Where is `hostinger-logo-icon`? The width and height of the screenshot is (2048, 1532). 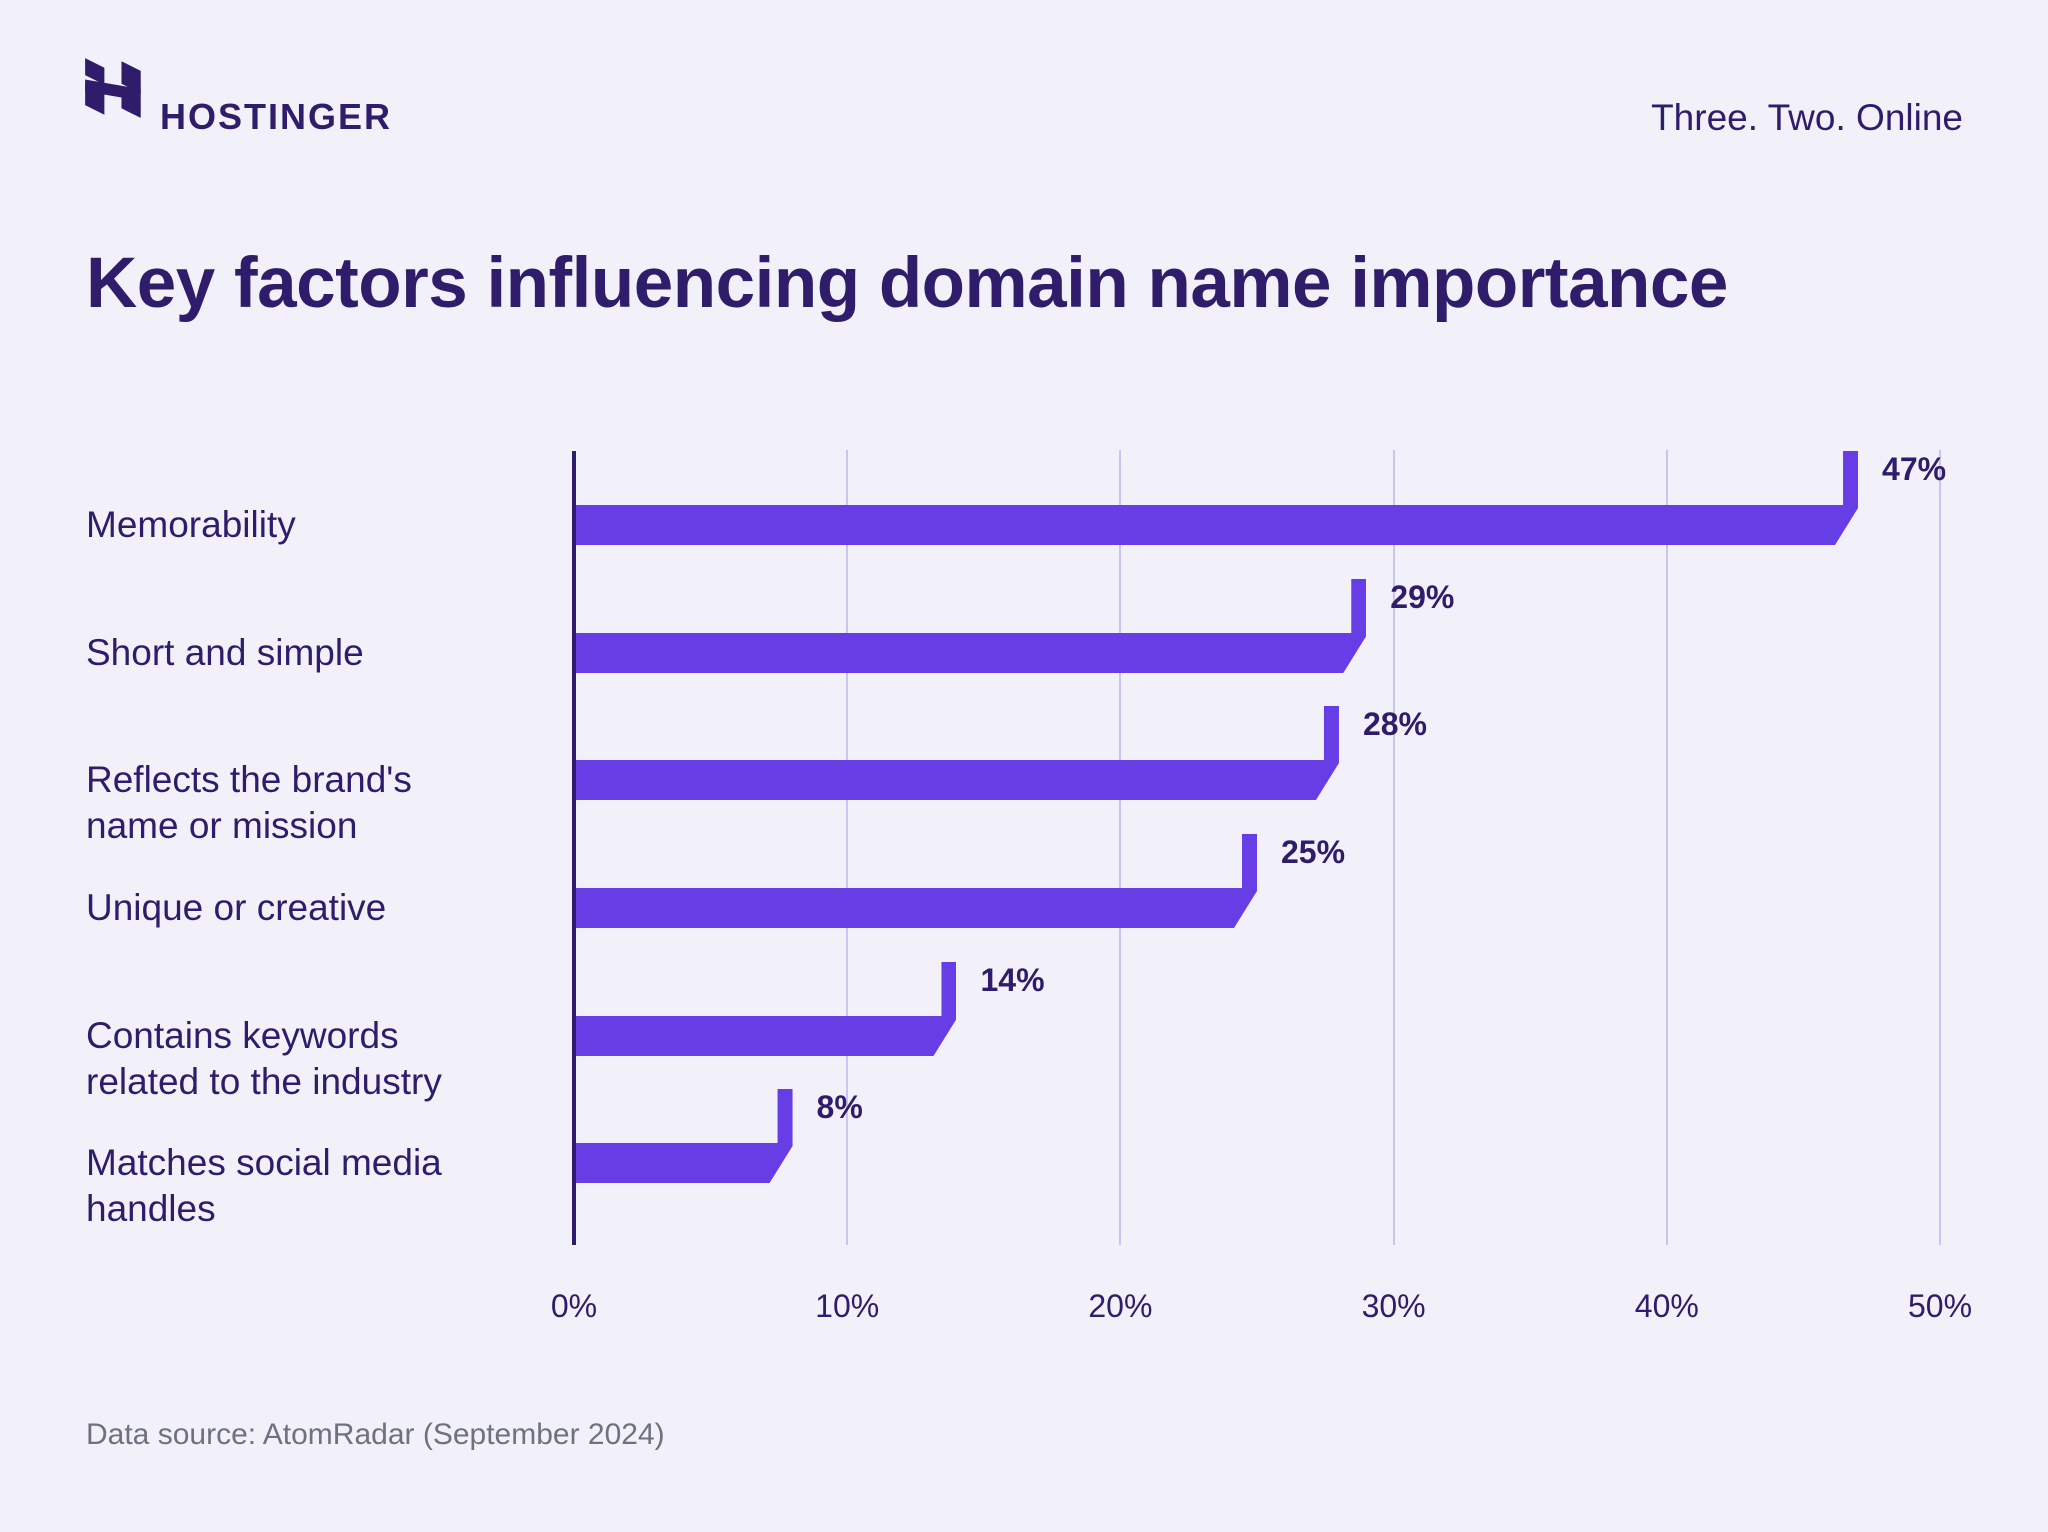
hostinger-logo-icon is located at coordinates (113, 88).